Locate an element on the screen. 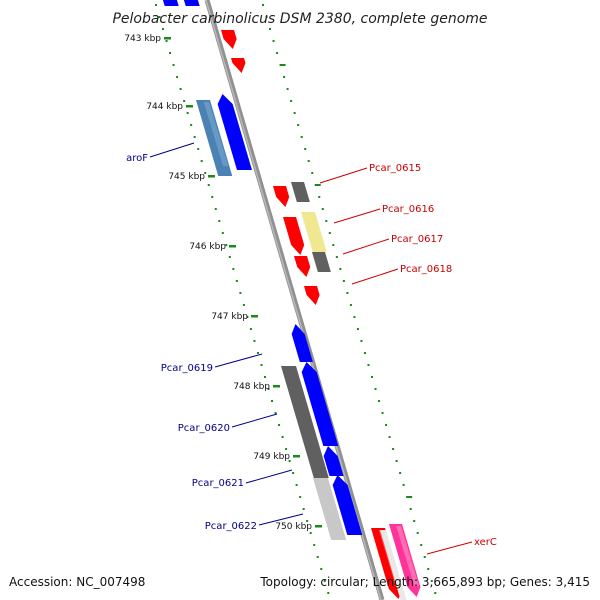 The width and height of the screenshot is (600, 600). cds-pcar-0616-yellow is located at coordinates (314, 232).